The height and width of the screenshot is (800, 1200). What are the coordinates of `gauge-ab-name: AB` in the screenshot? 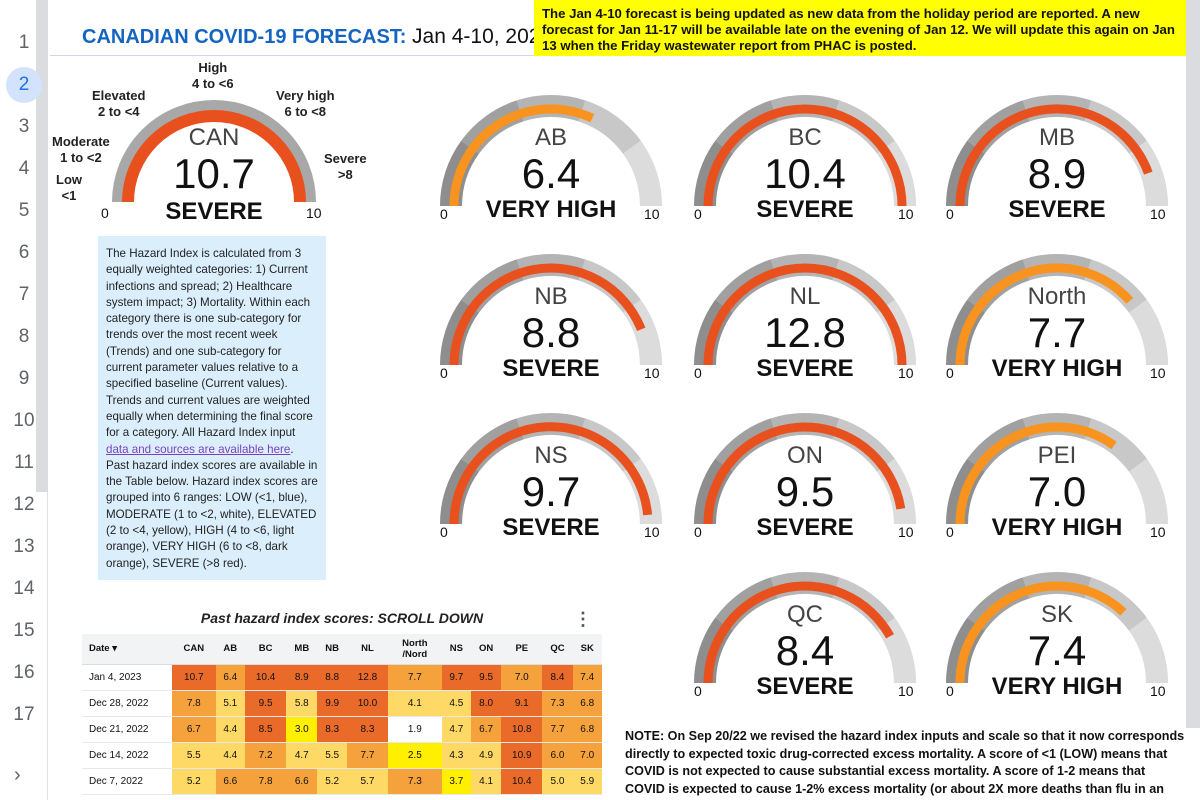 It's located at (550, 137).